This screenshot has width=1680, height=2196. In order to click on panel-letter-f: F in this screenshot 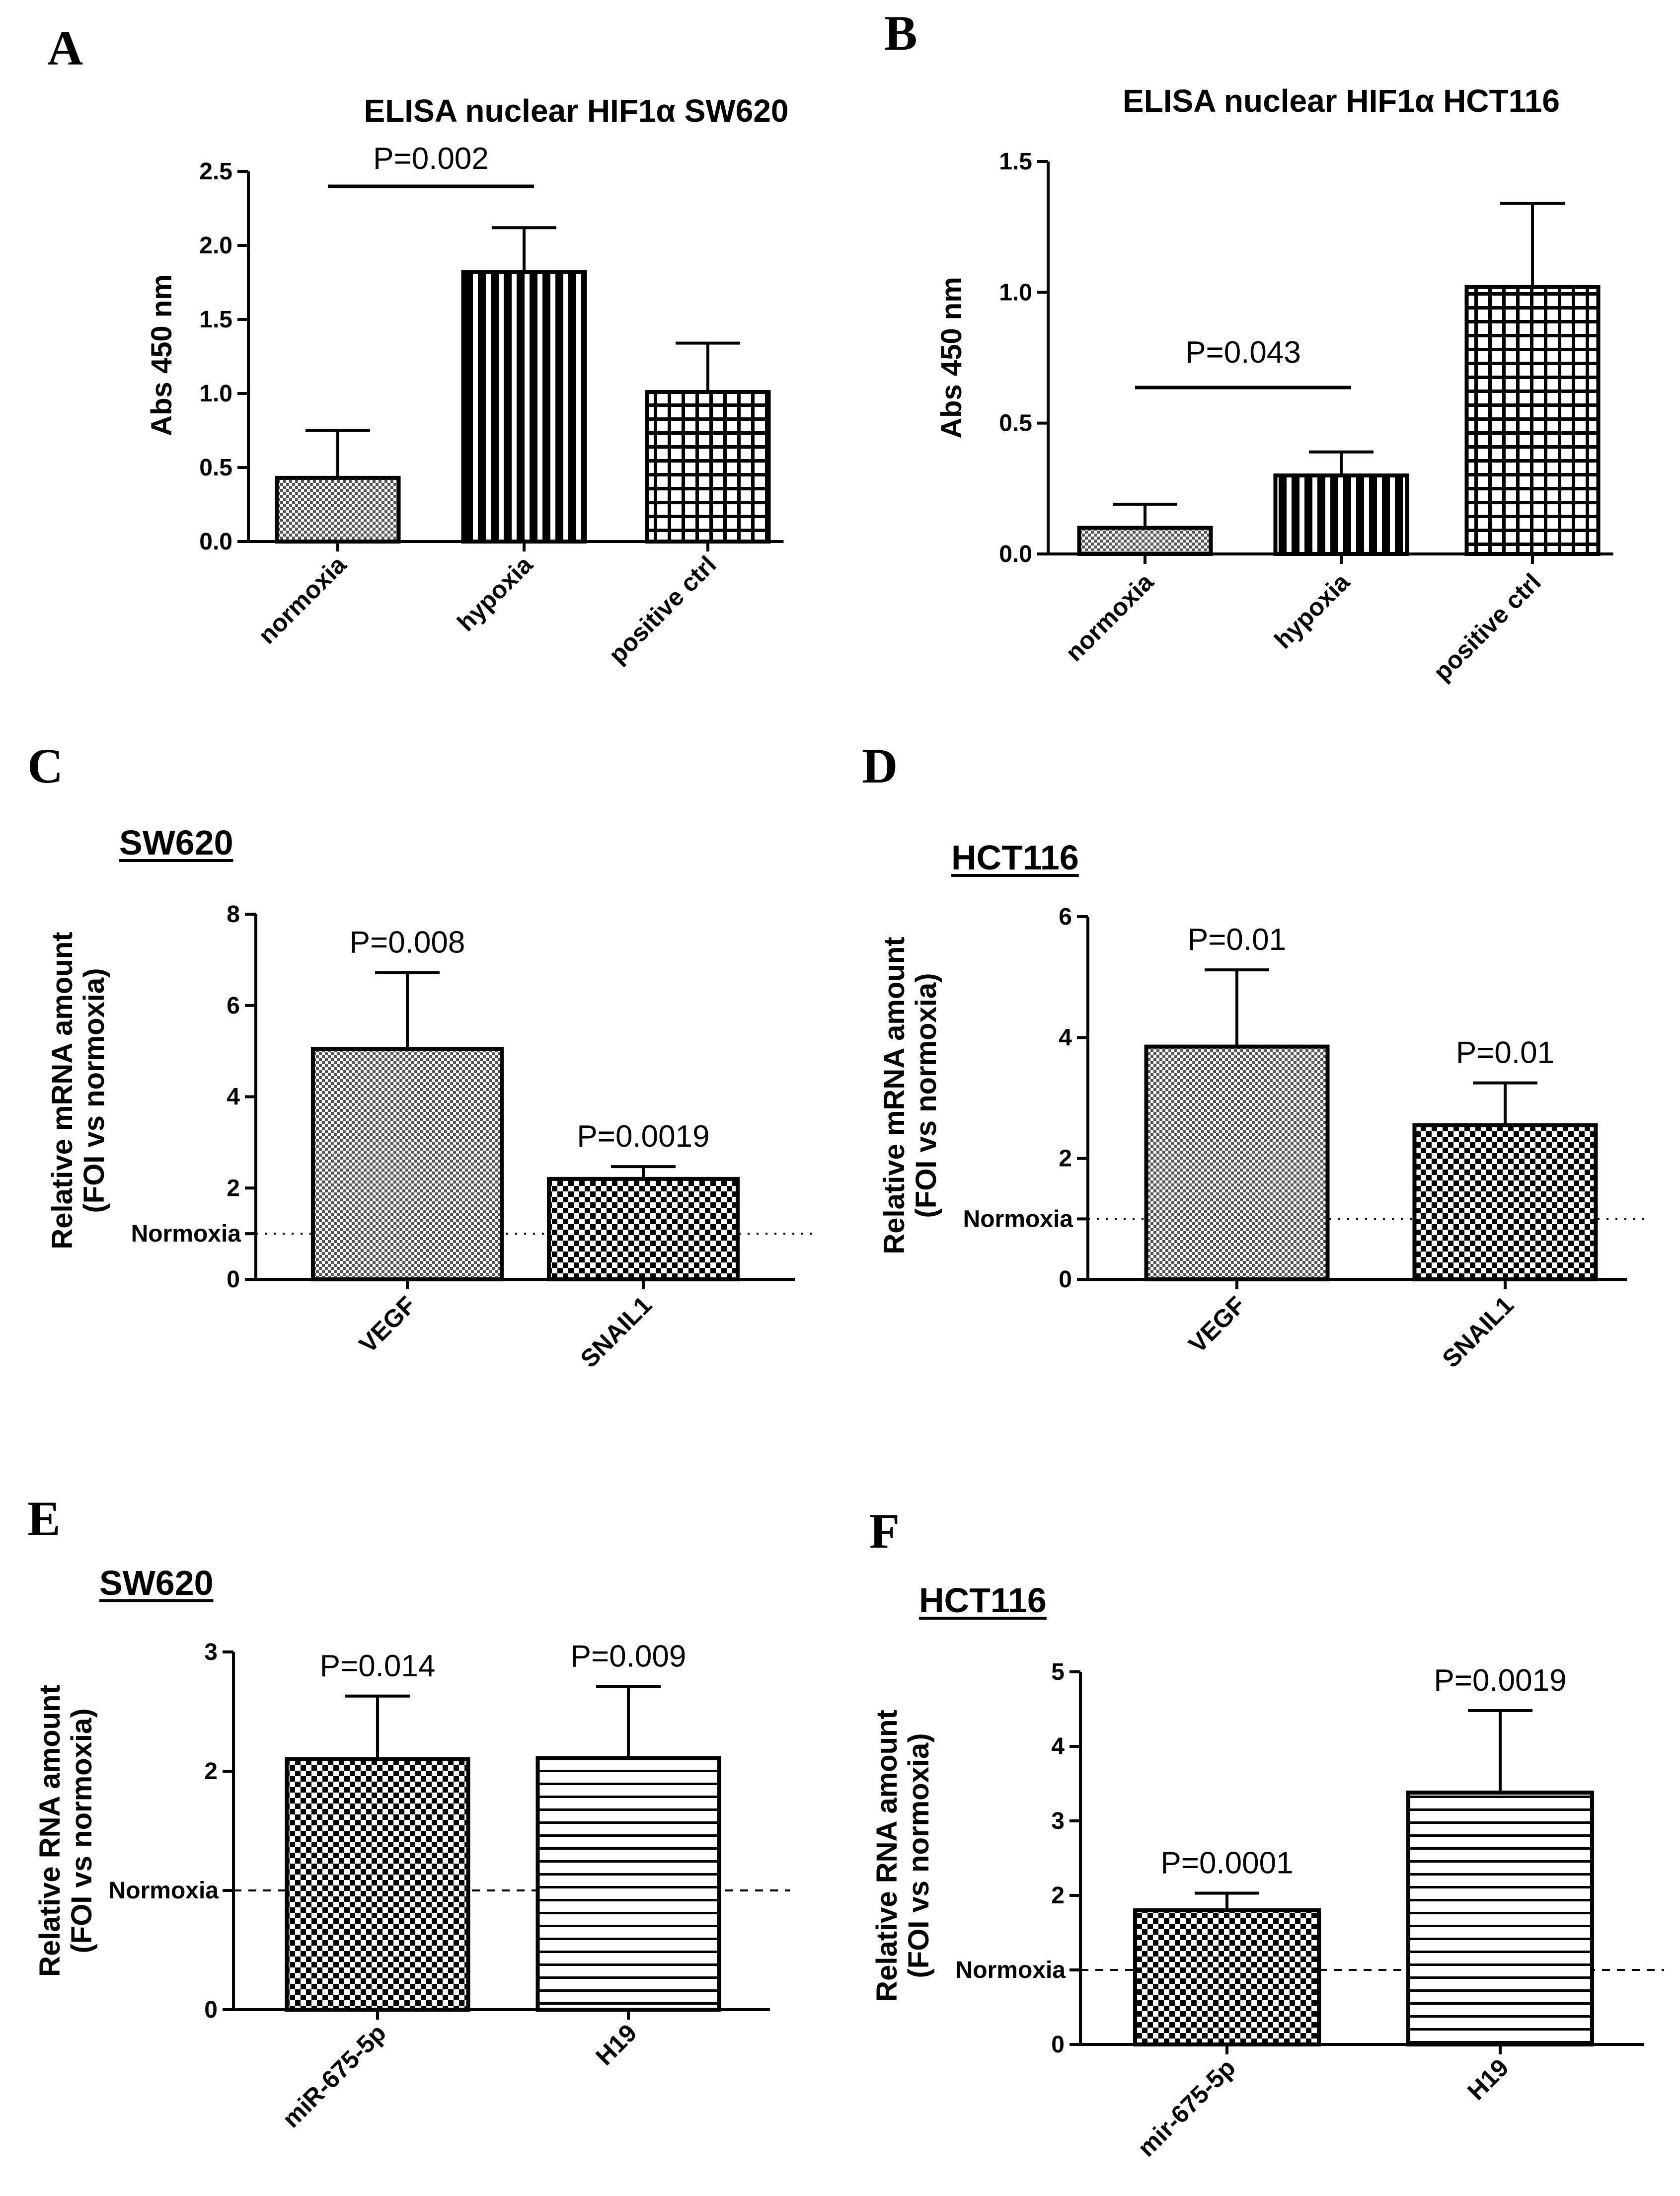, I will do `click(884, 1531)`.